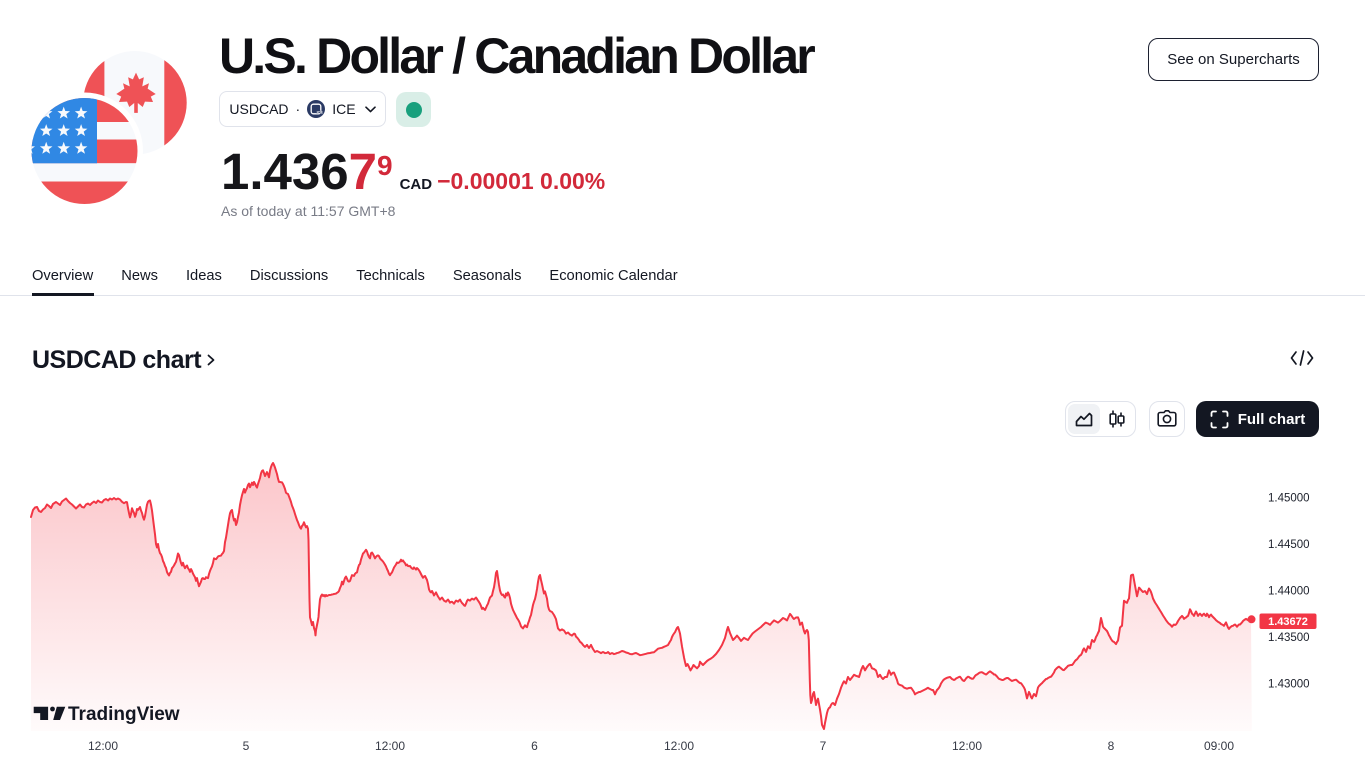 This screenshot has height=778, width=1365. What do you see at coordinates (1289, 545) in the screenshot?
I see `svg-text: 1.44500` at bounding box center [1289, 545].